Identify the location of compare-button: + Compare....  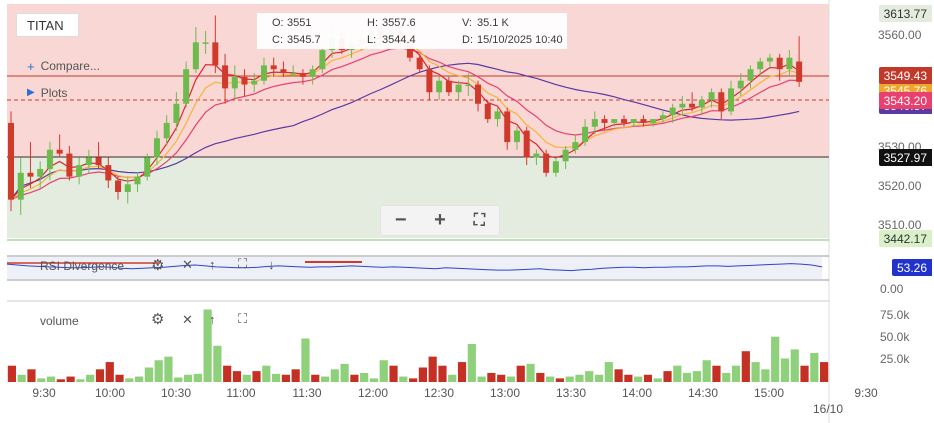
(63, 66).